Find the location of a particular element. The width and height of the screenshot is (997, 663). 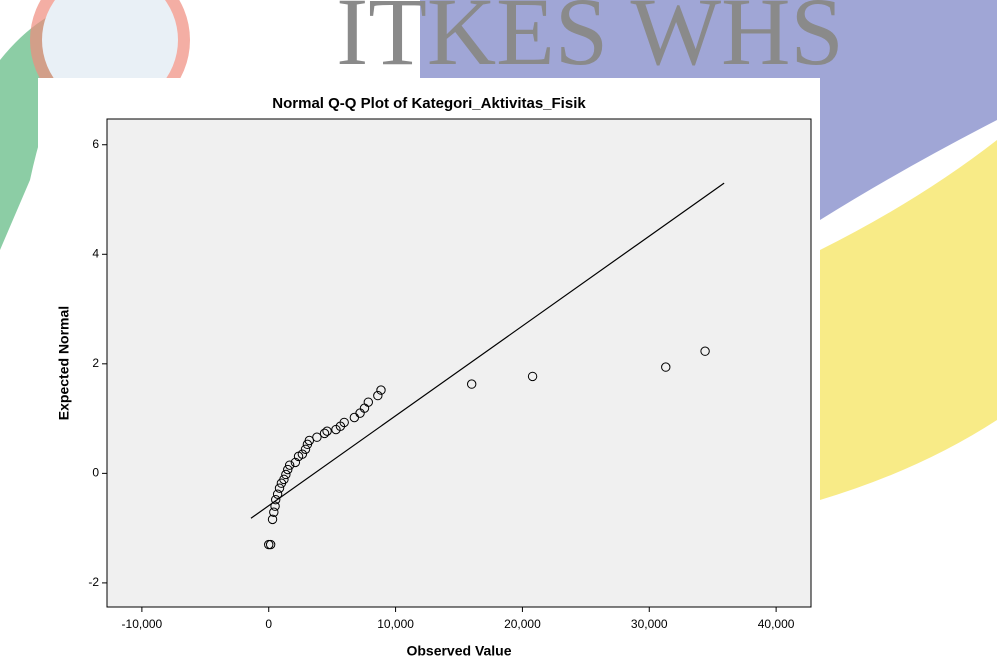

y-tick-label: 4 is located at coordinates (95, 253).